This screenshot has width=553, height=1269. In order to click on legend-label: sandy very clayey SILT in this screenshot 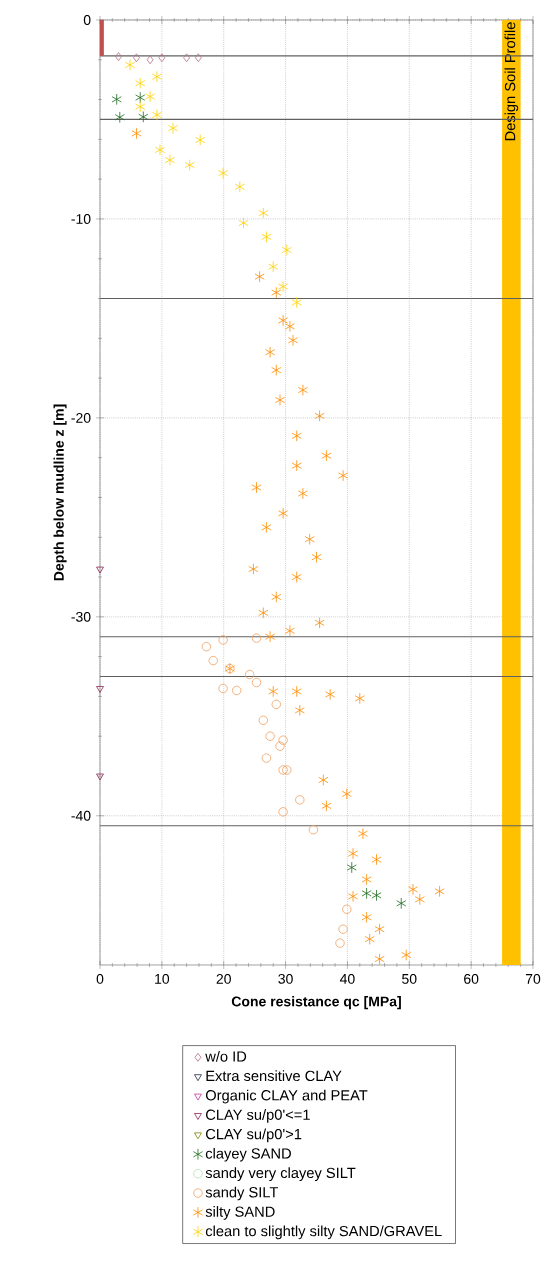, I will do `click(280, 1174)`.